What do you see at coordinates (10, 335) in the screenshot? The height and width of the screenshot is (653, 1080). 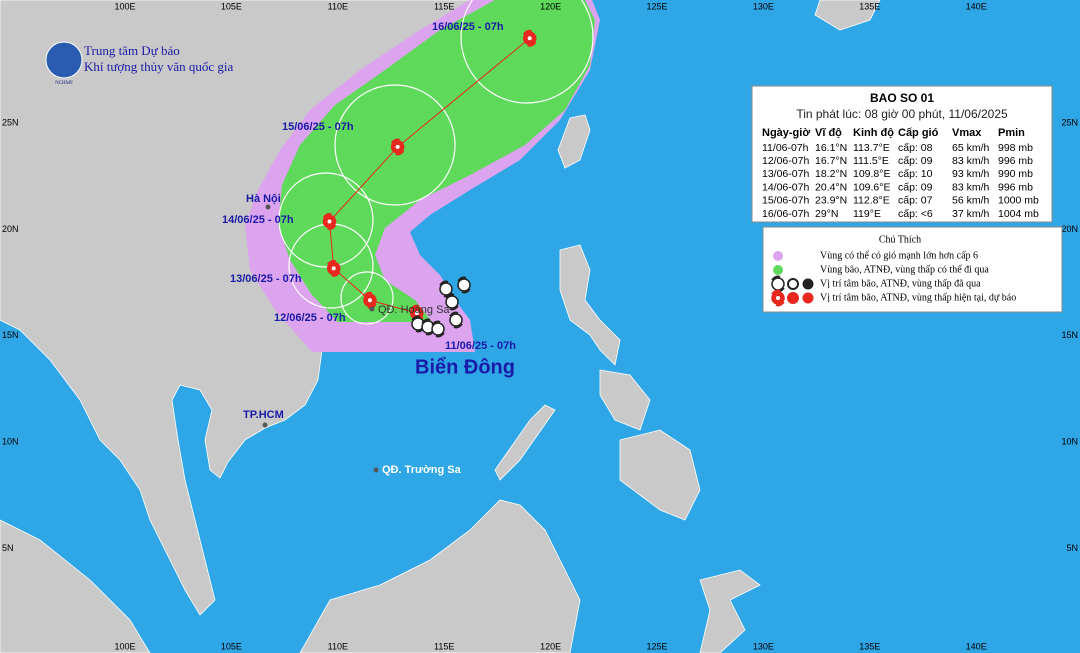 I see `lat-label: 15N` at bounding box center [10, 335].